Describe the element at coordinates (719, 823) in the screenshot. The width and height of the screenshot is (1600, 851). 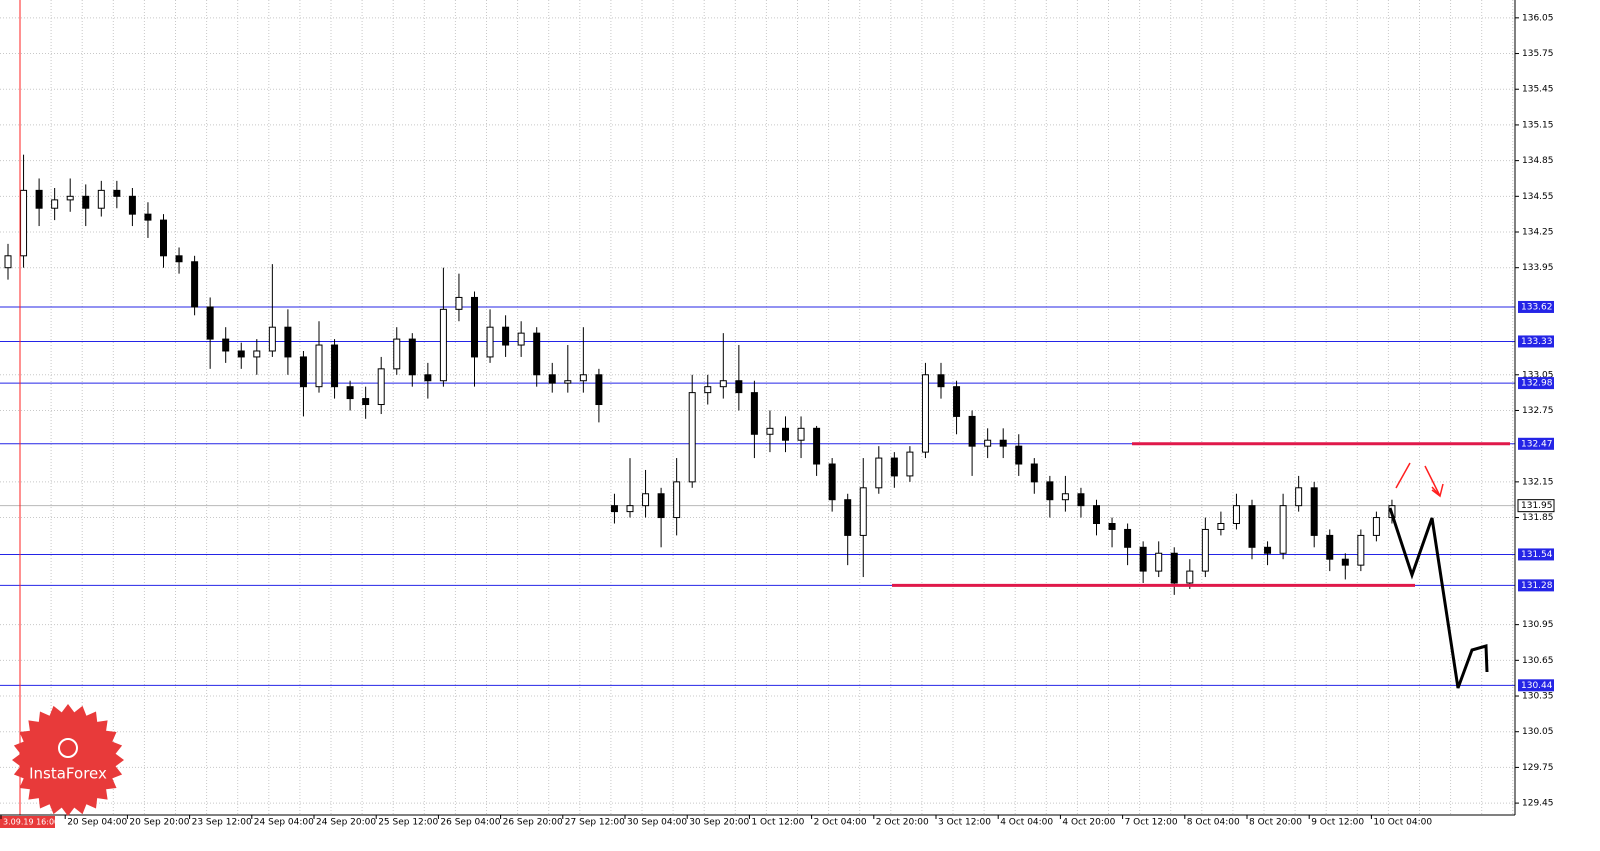
I see `x-tick-label: 30 Sep 20:00` at that location.